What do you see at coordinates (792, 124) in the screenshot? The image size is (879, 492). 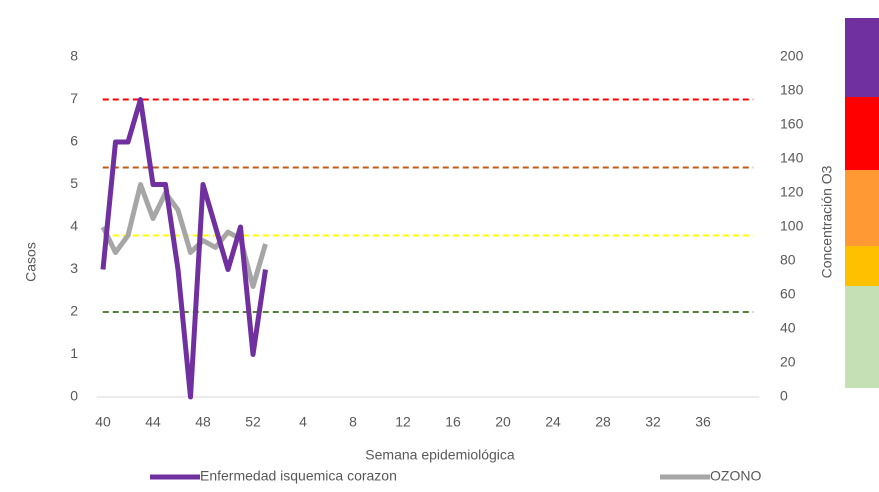 I see `y2-tick-label: 160` at bounding box center [792, 124].